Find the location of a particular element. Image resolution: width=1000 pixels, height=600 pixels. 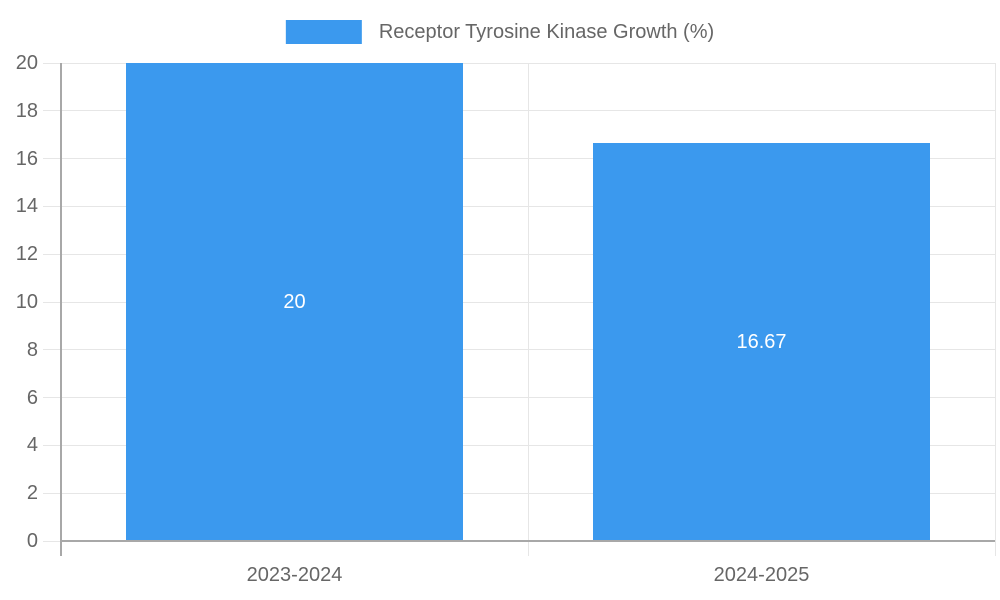

legend-label: Receptor Tyrosine Kinase Growth (%) is located at coordinates (546, 32).